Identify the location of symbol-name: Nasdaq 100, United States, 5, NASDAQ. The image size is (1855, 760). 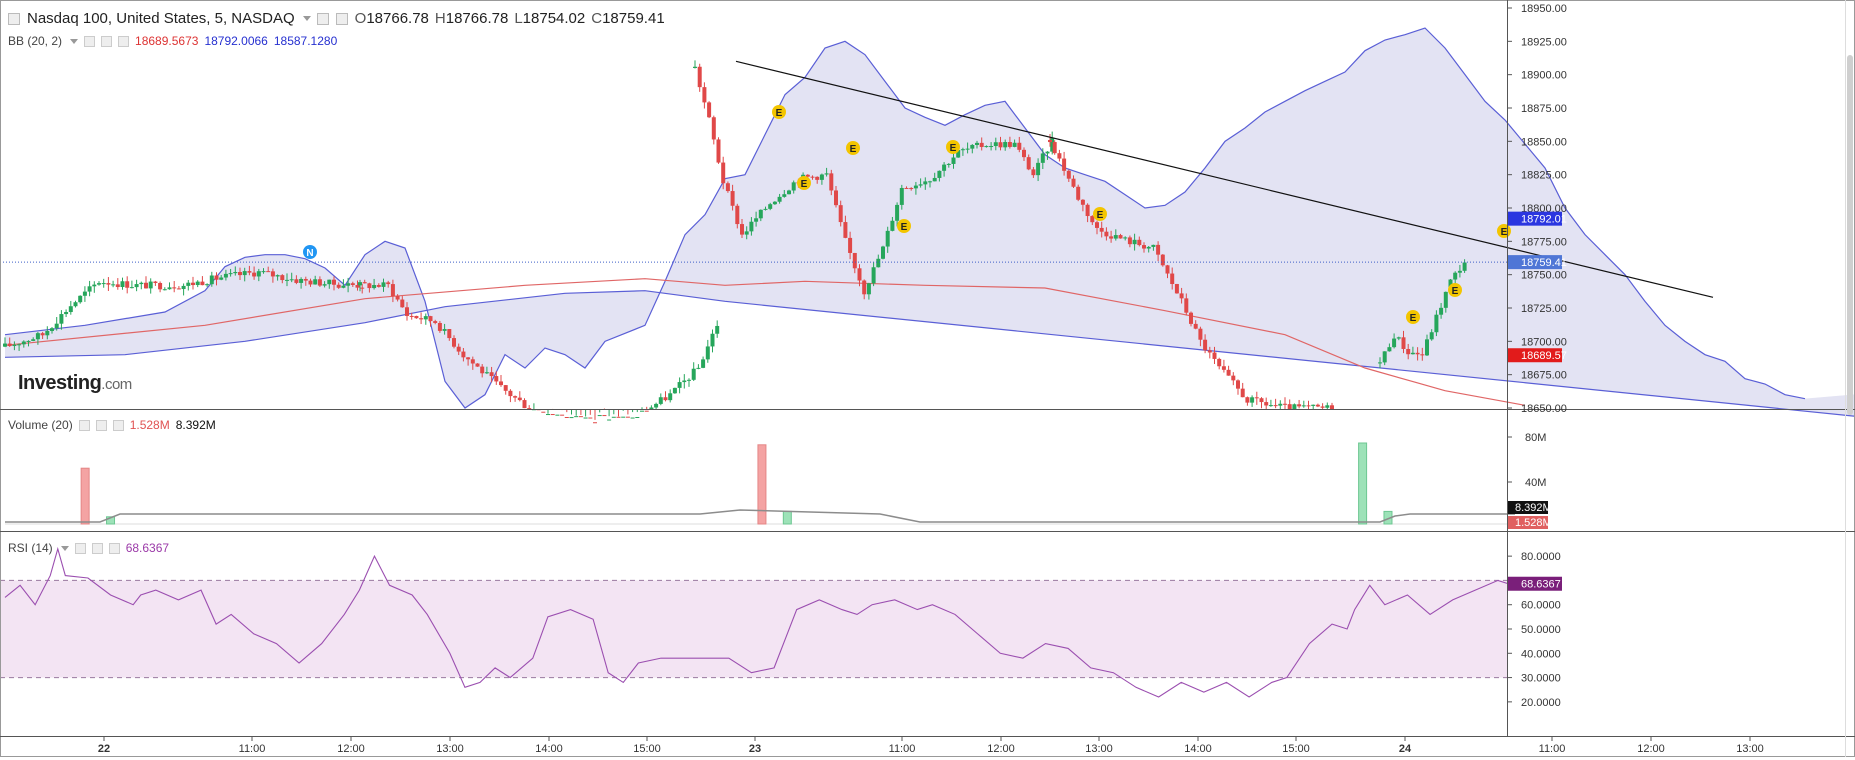
(161, 18).